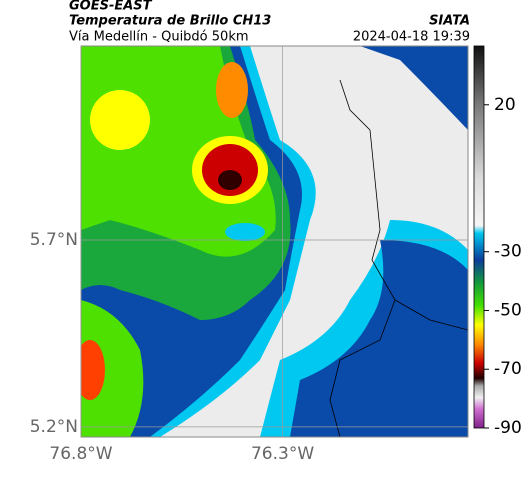  I want to click on y-tick-label: 5.2°N, so click(54, 427).